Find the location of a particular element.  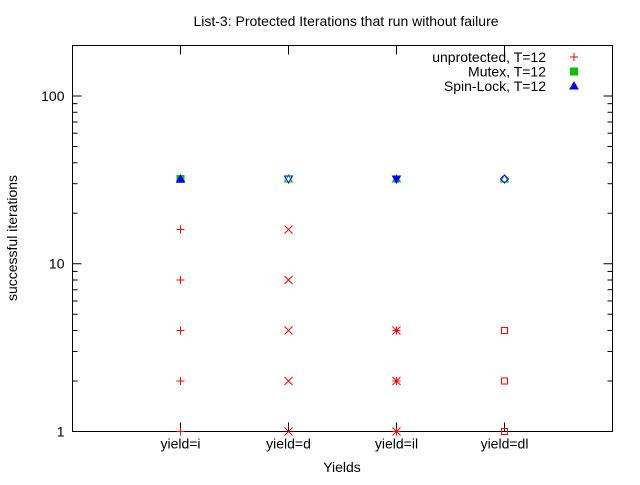

y-tick-label: 1 is located at coordinates (61, 432).